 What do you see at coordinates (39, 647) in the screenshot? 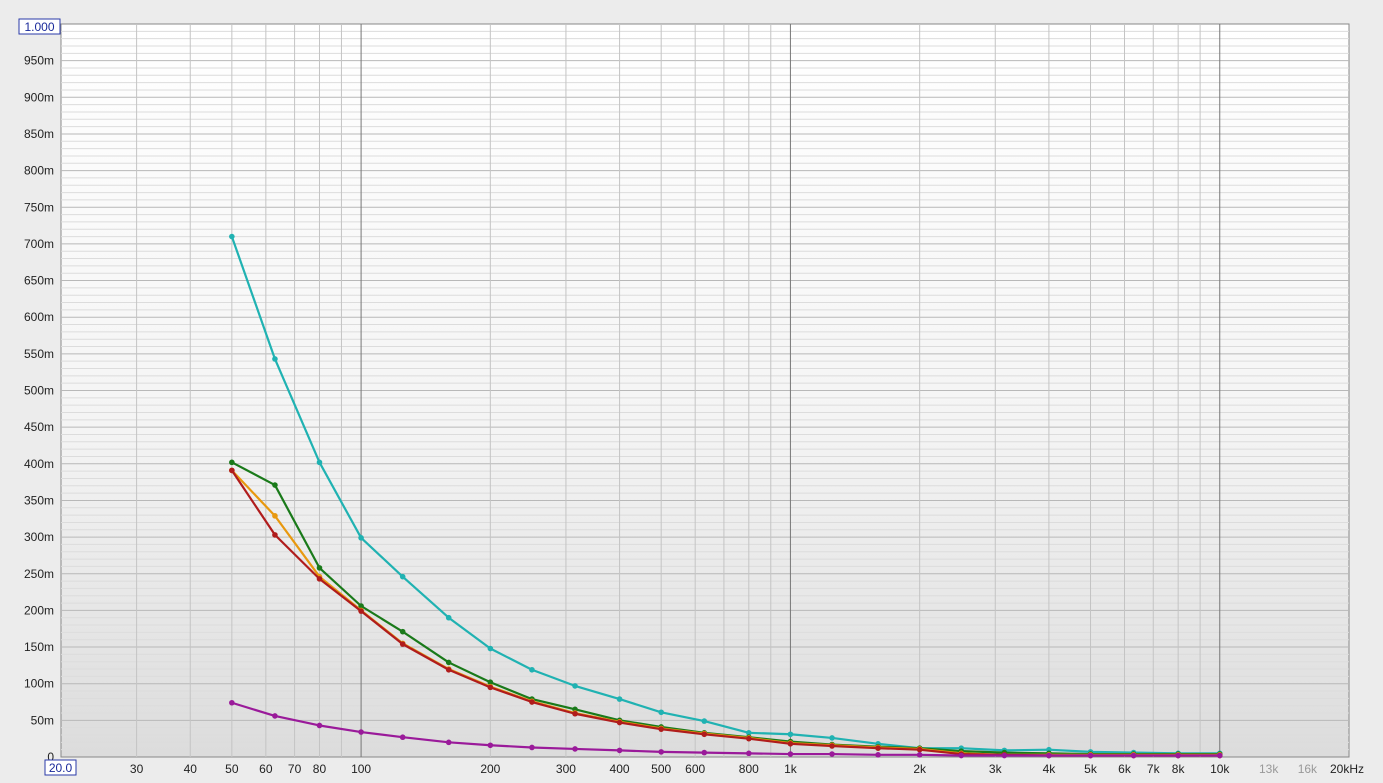
I see `y-tick-label: 150m` at bounding box center [39, 647].